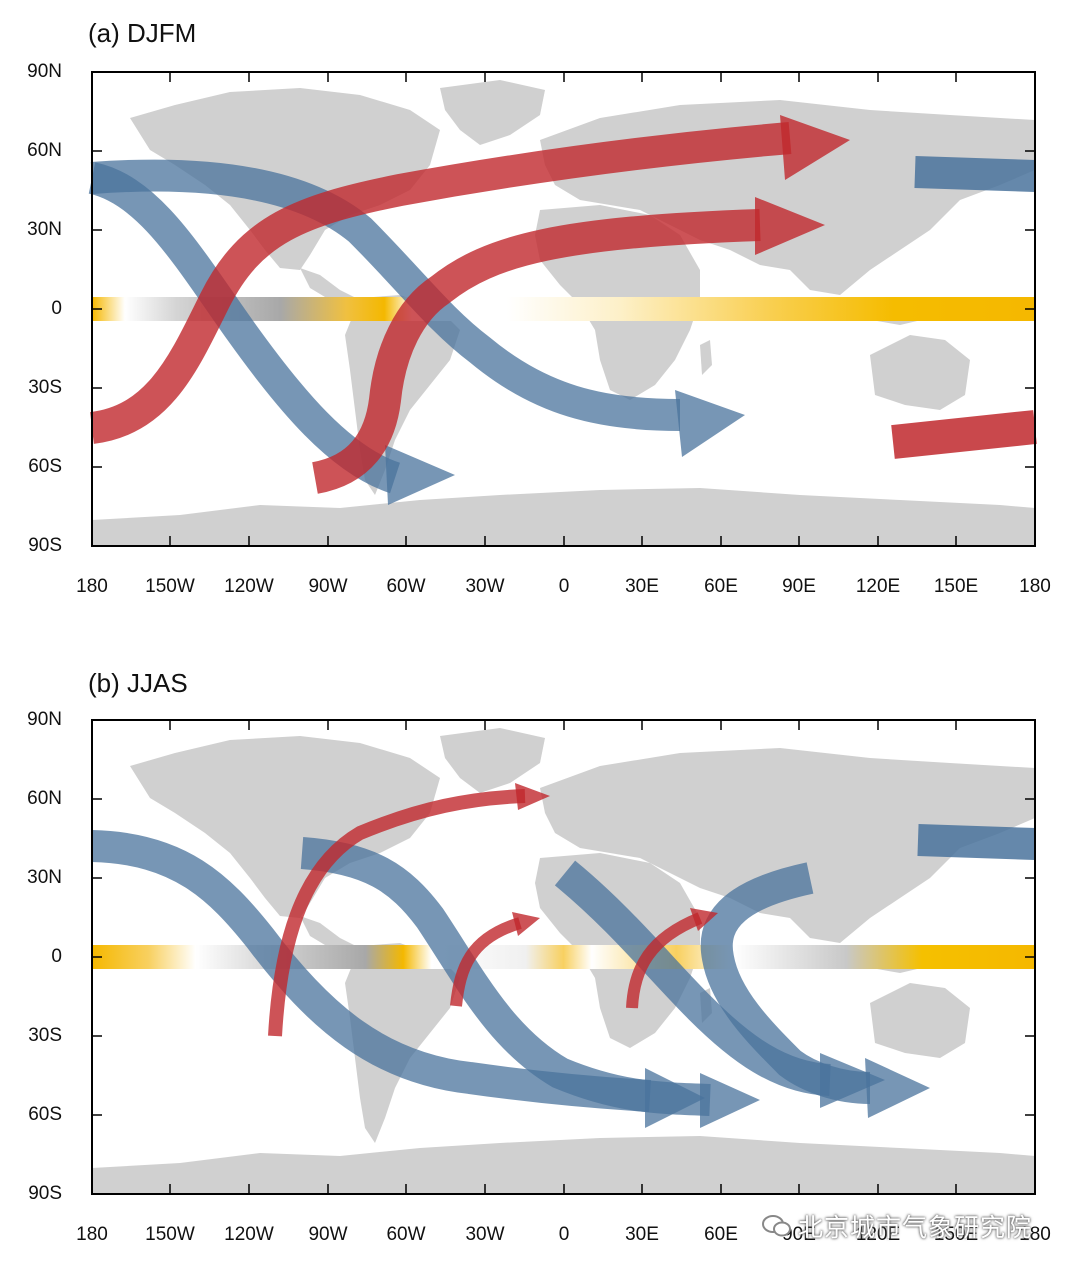  I want to click on blue-arrow-4-head, so click(897, 1088).